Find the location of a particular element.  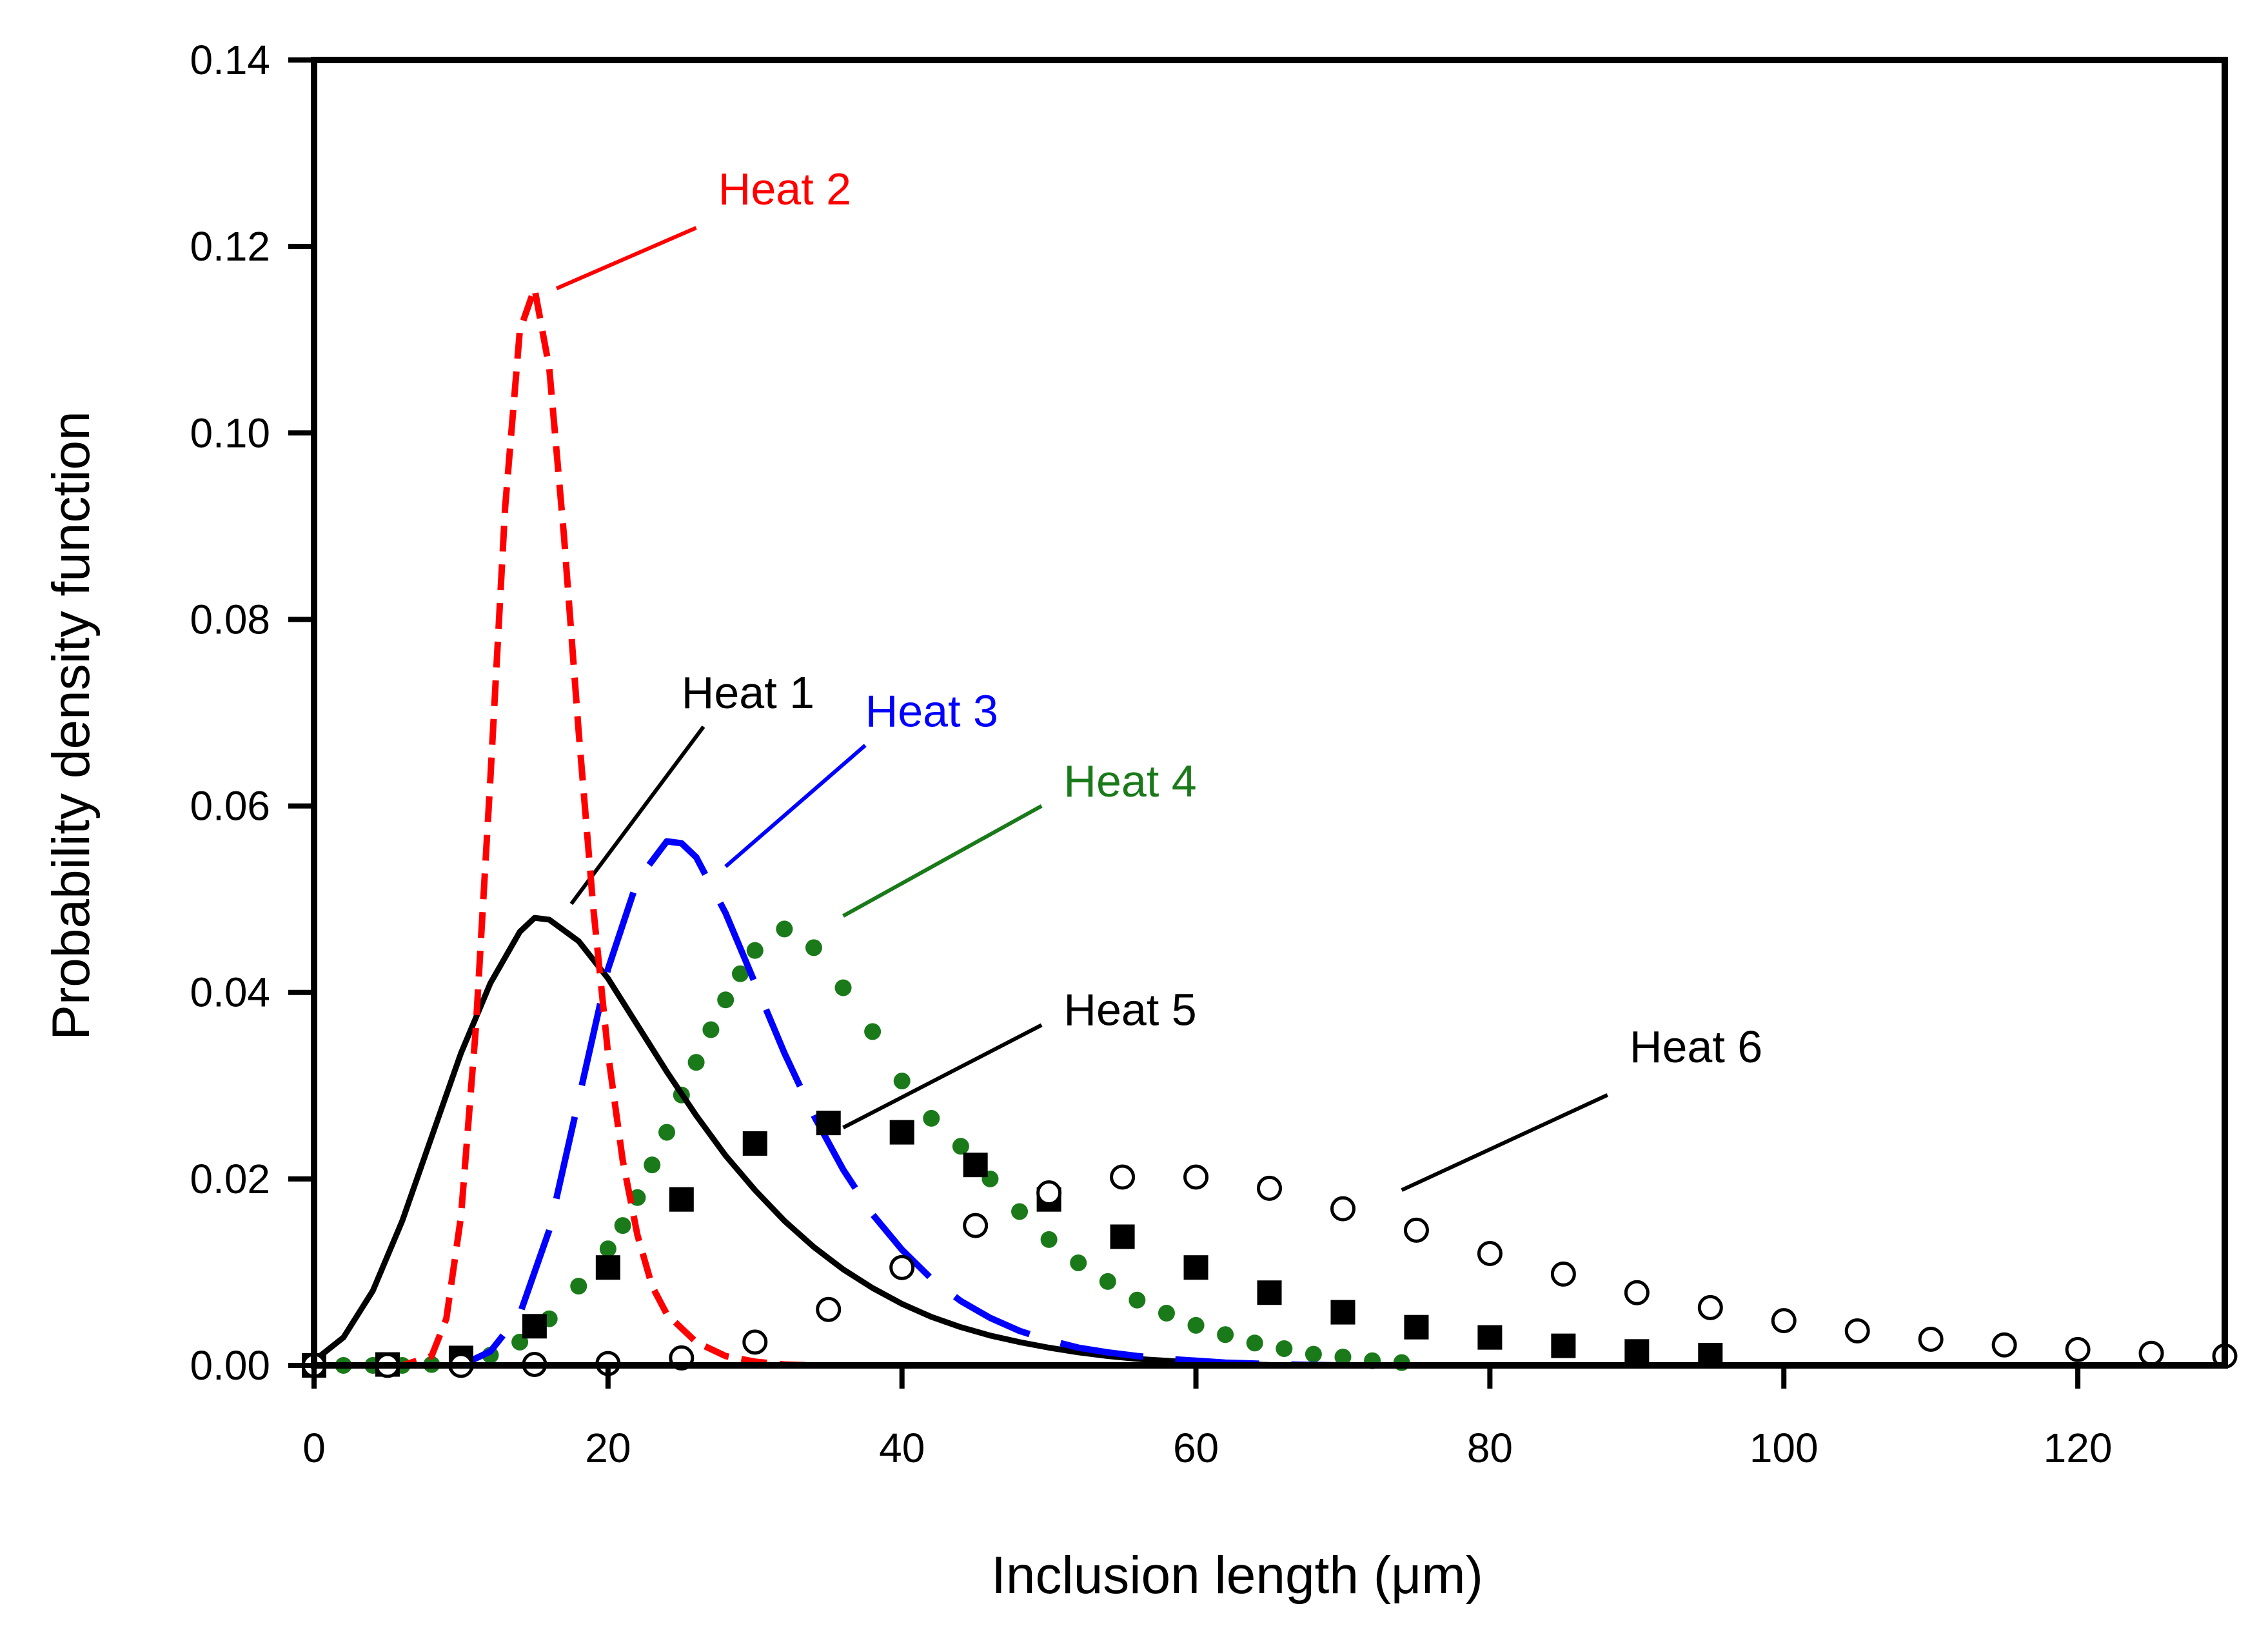

x-tick-label: 120 is located at coordinates (2078, 1448).